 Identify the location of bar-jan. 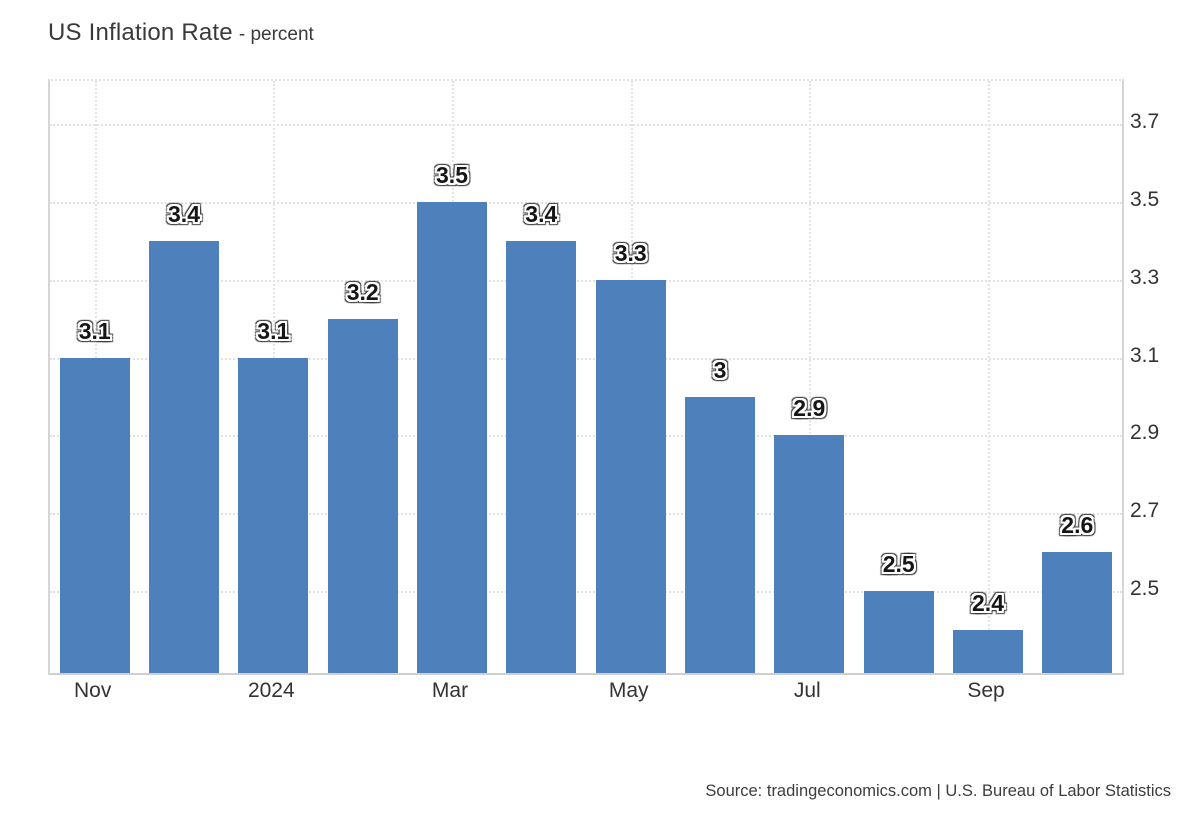
(273, 515).